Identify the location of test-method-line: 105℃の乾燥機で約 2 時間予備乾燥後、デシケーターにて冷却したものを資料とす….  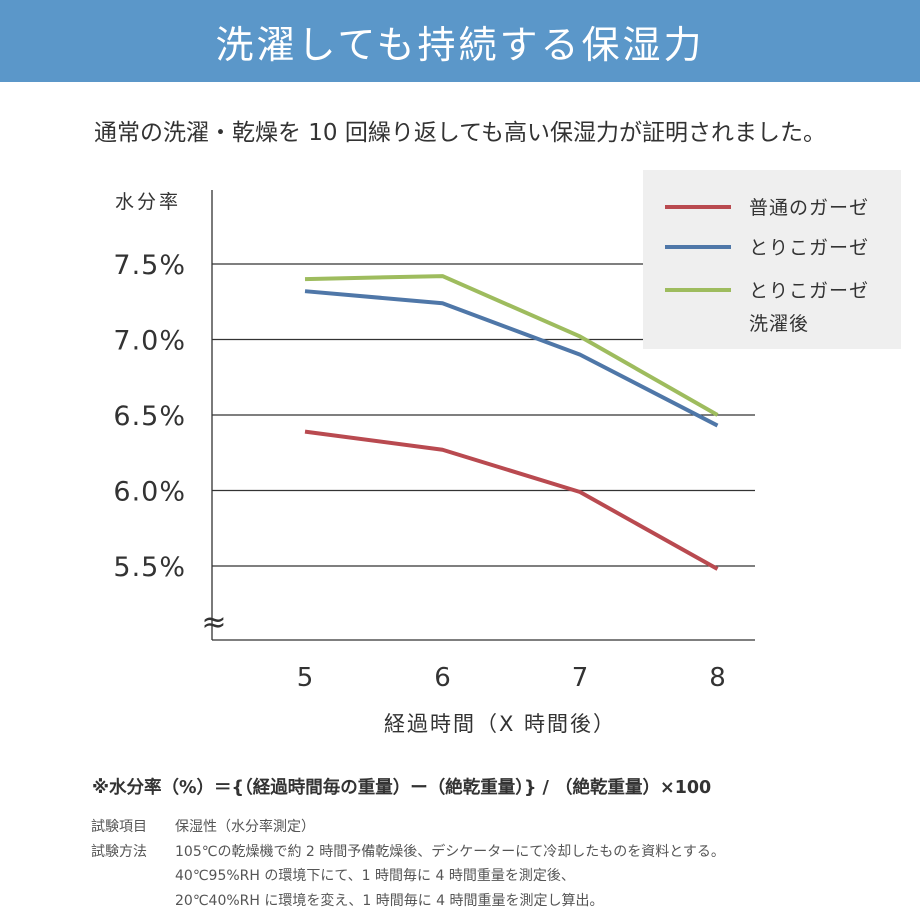
(450, 851).